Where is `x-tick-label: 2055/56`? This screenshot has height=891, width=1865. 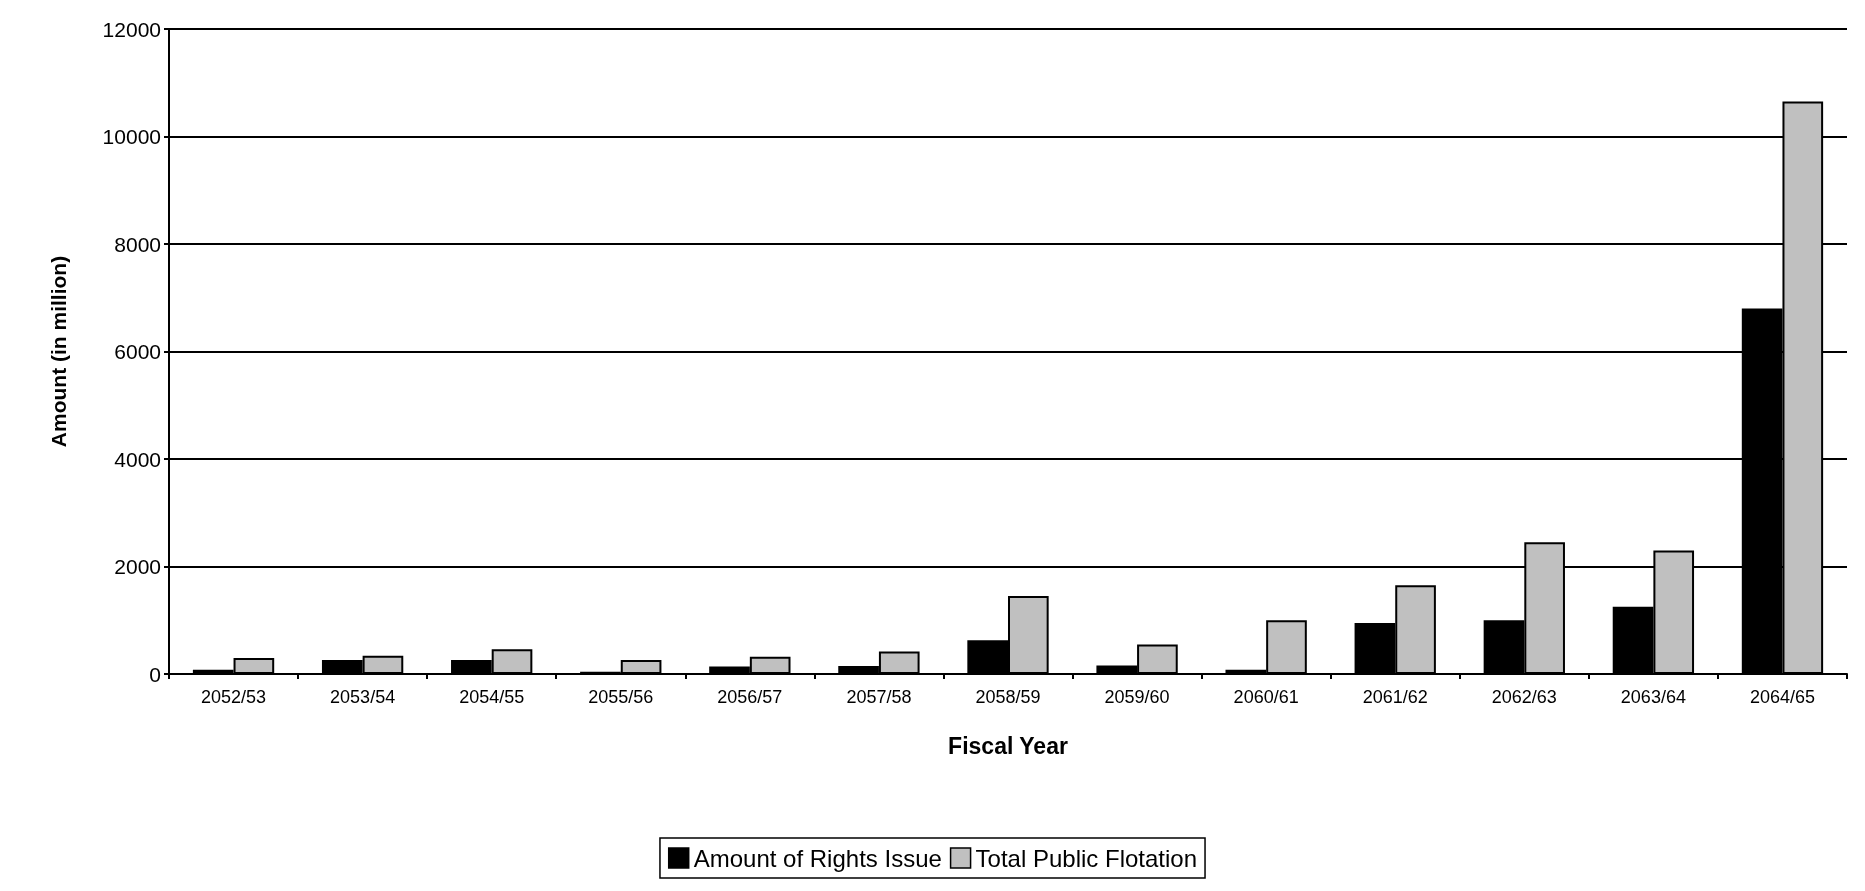 x-tick-label: 2055/56 is located at coordinates (621, 697).